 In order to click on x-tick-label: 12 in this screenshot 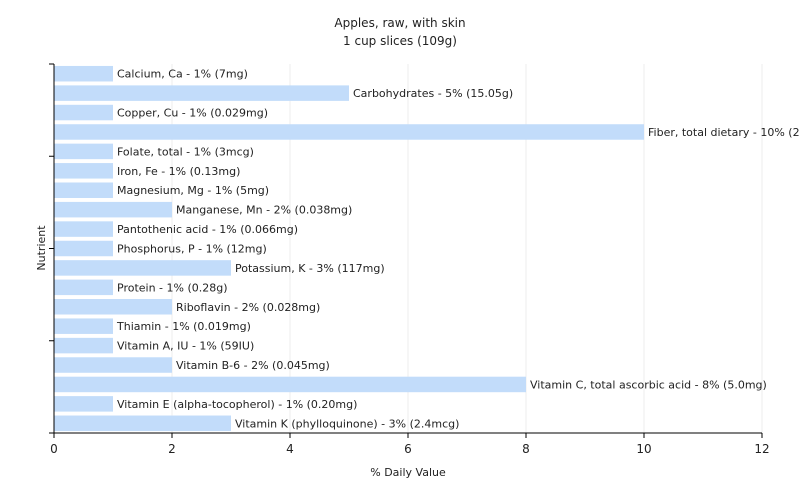, I will do `click(761, 449)`.